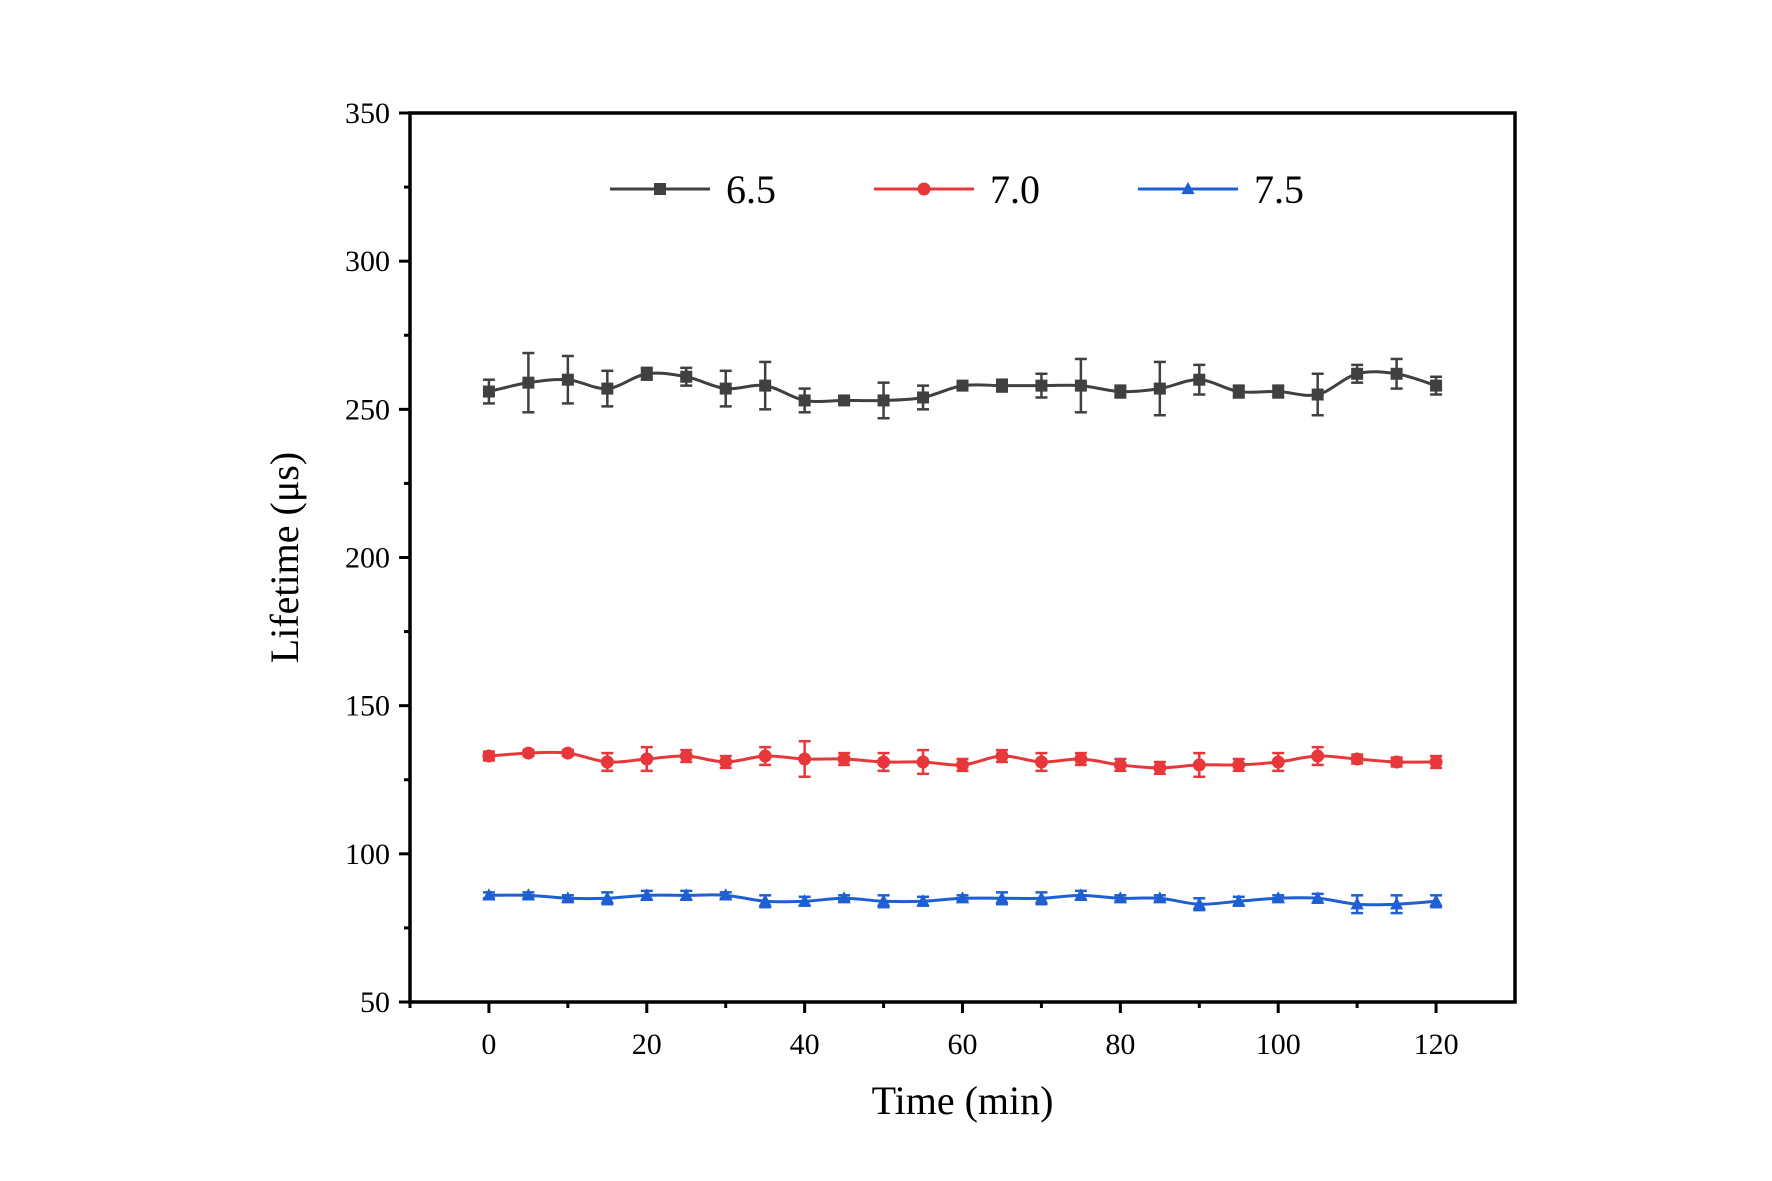  I want to click on series-6.5, so click(962, 385).